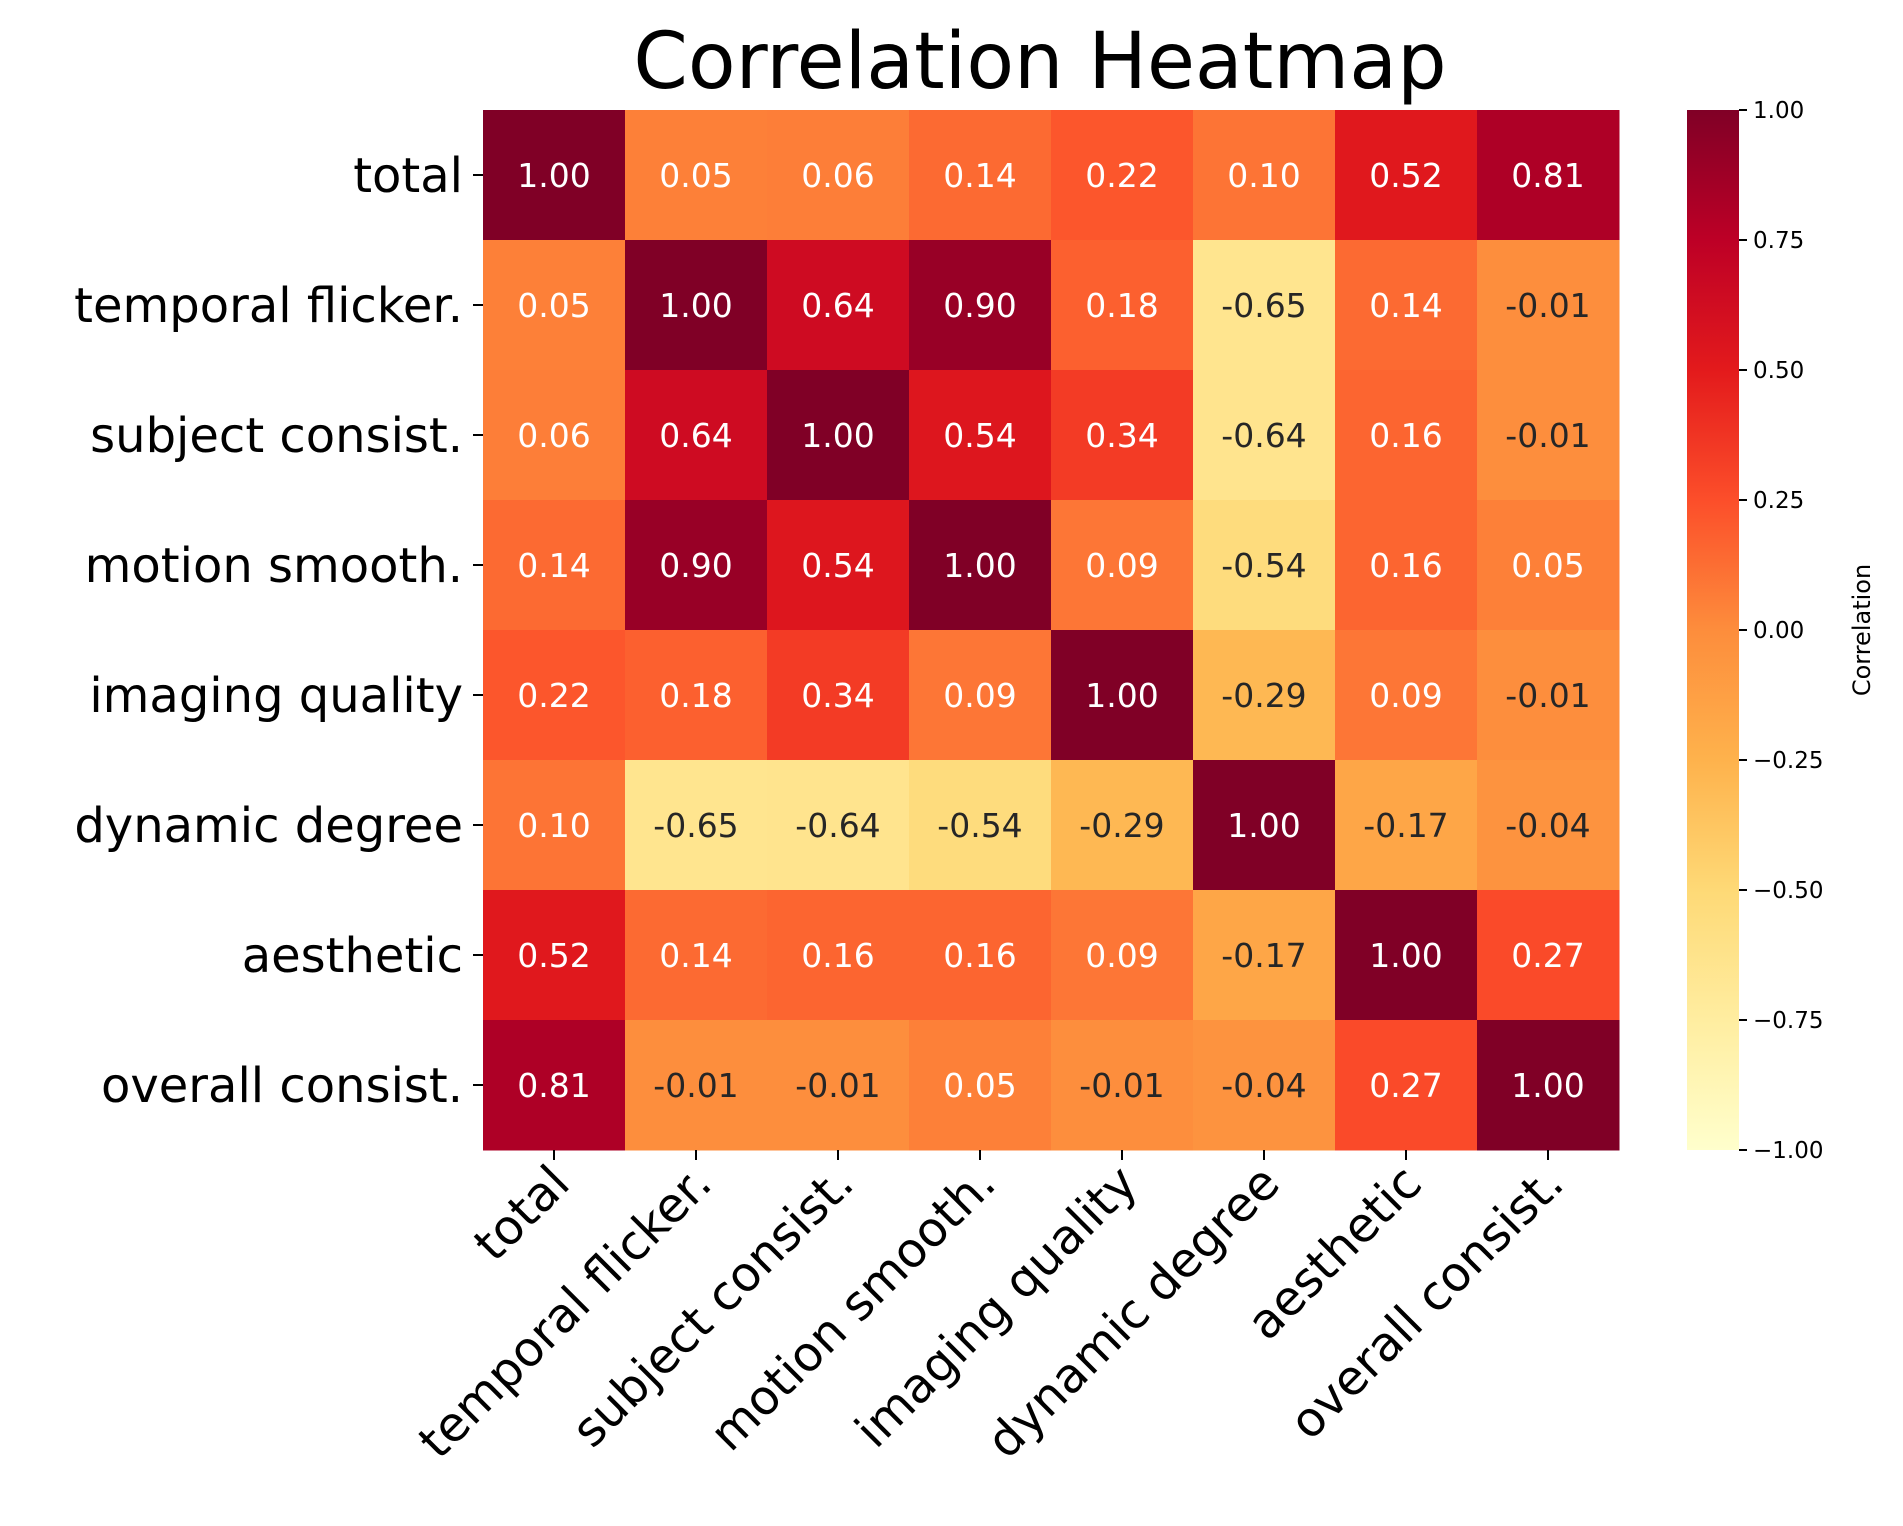 The width and height of the screenshot is (1903, 1526). What do you see at coordinates (268, 826) in the screenshot?
I see `row-label: dynamic degree` at bounding box center [268, 826].